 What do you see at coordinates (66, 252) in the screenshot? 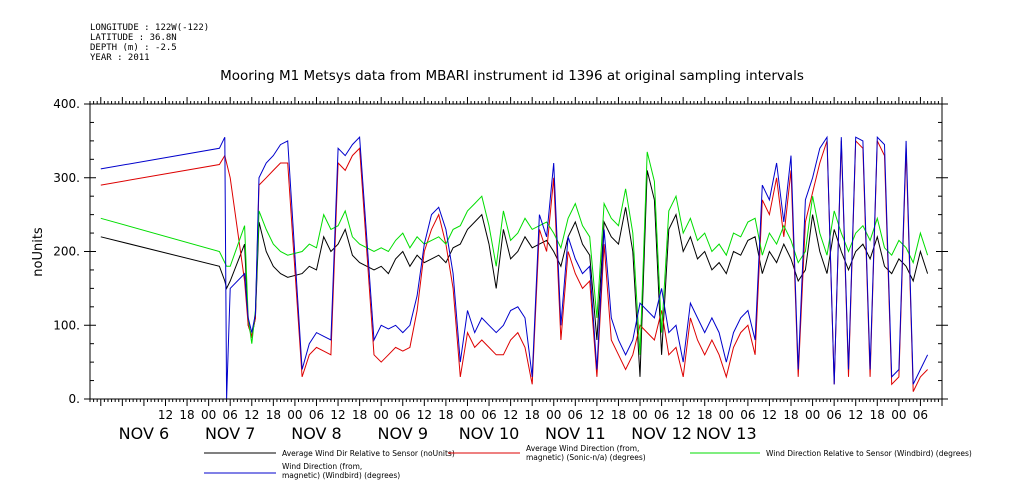
I see `y-tick-label: 200.` at bounding box center [66, 252].